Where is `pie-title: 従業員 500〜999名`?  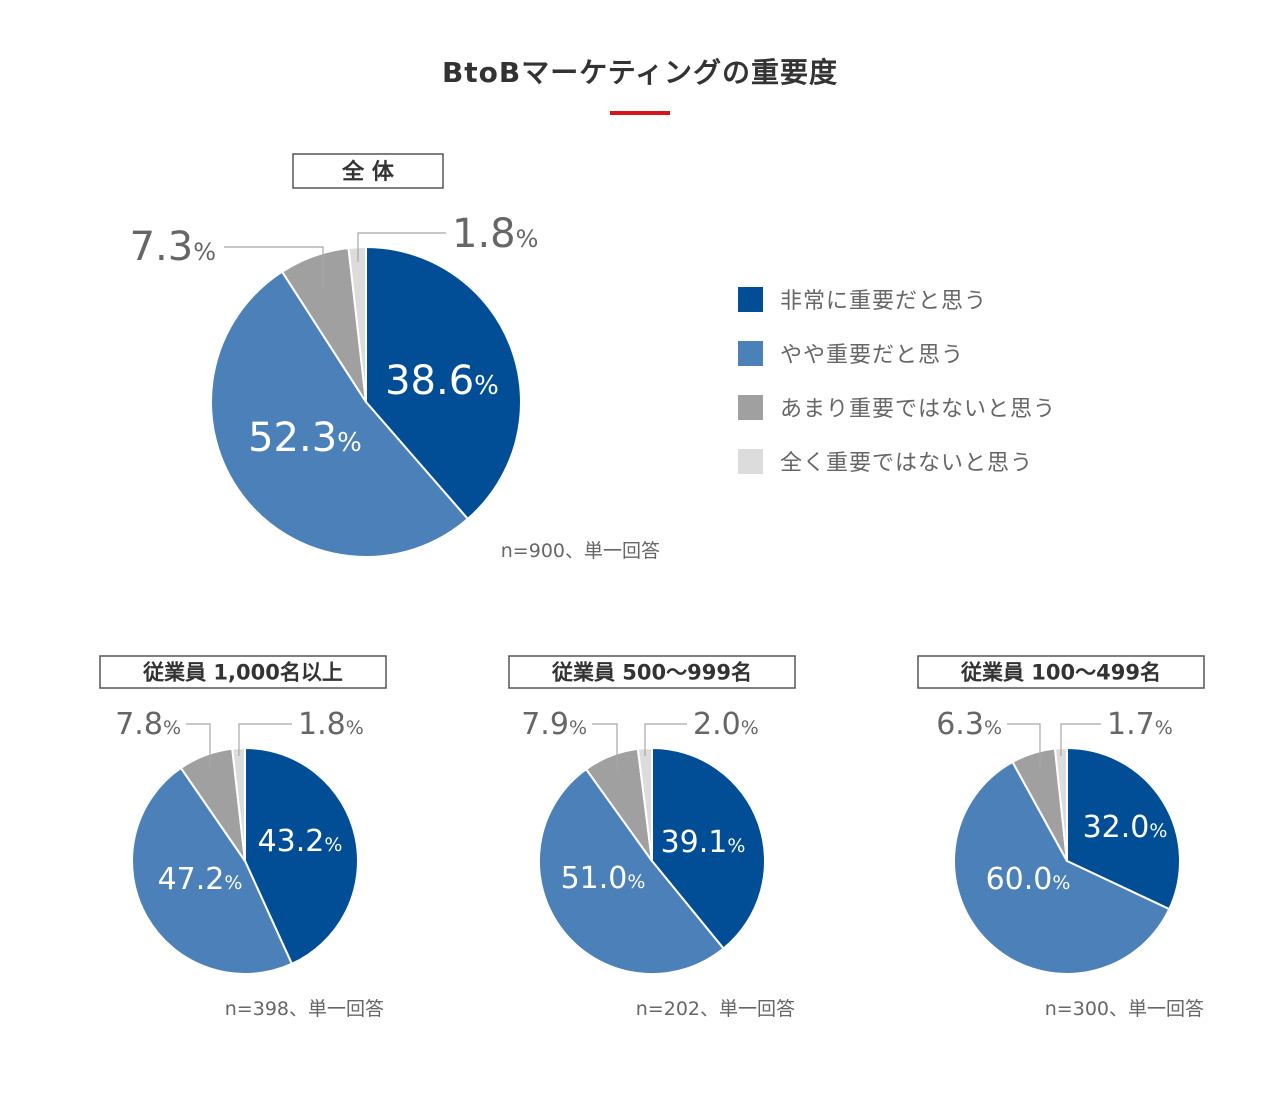 pie-title: 従業員 500〜999名 is located at coordinates (651, 673).